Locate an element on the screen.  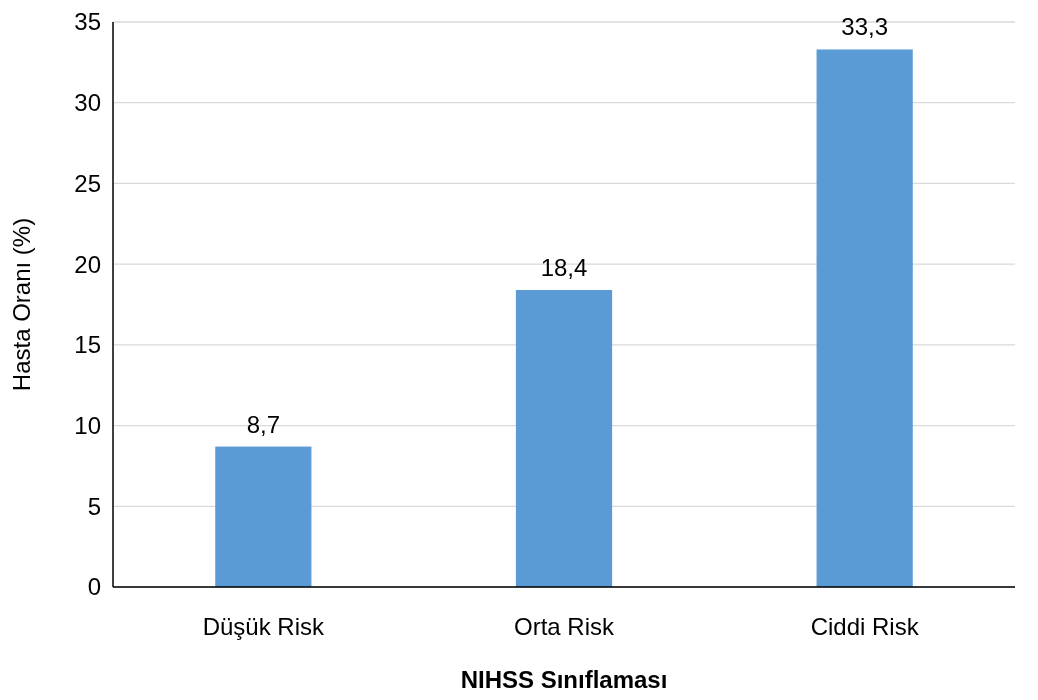
y-tick-label: 0 is located at coordinates (94, 587).